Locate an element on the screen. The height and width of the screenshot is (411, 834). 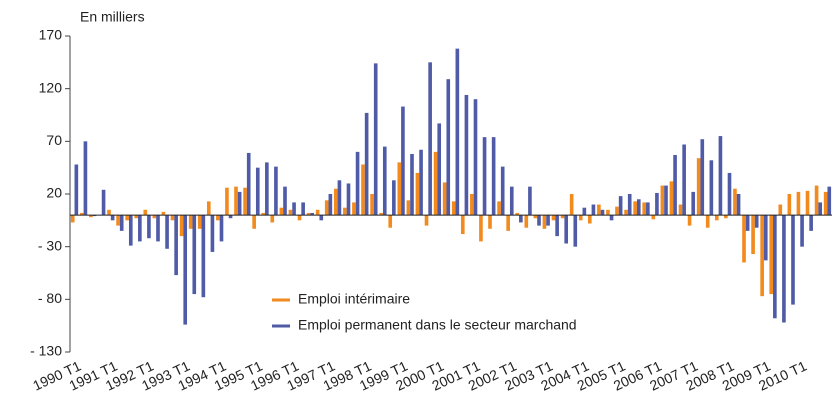
y-tick-label: - 80 is located at coordinates (50, 298).